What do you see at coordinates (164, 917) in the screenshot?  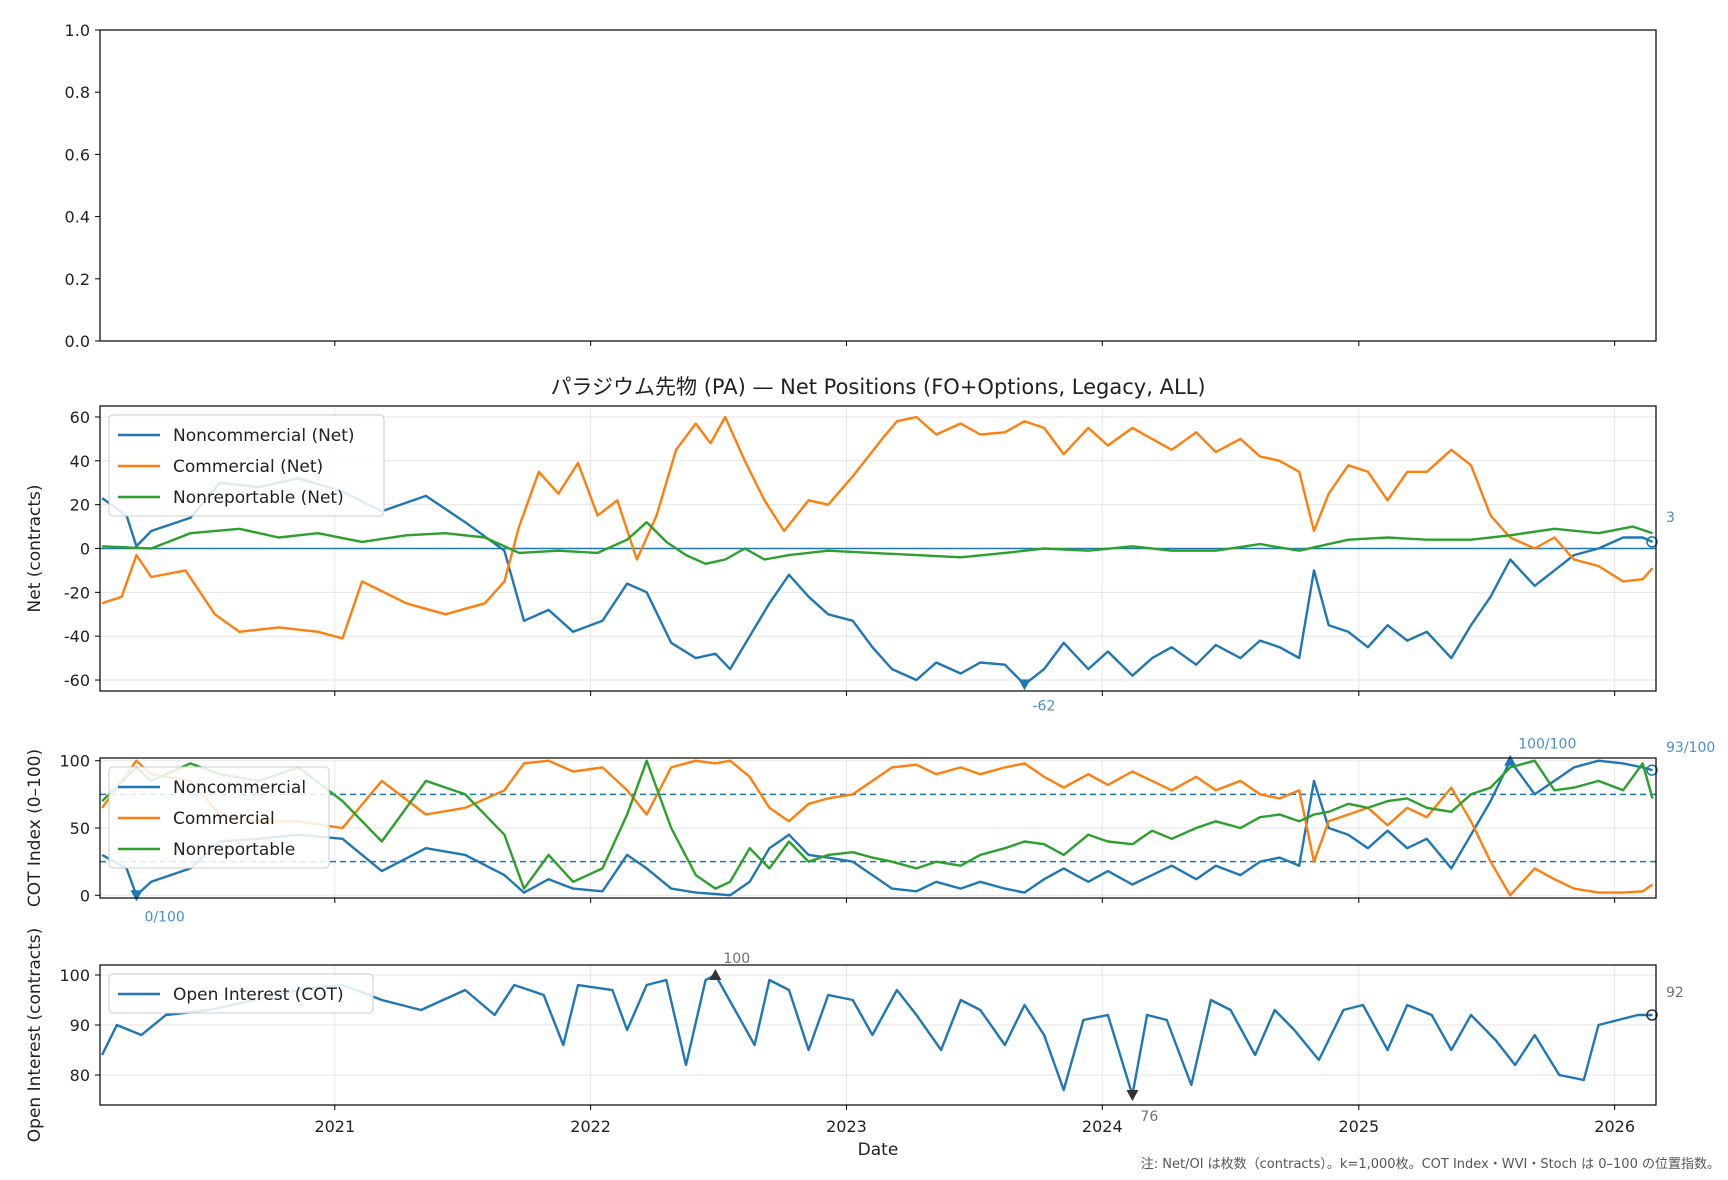 I see `annotation-label: 0/100` at bounding box center [164, 917].